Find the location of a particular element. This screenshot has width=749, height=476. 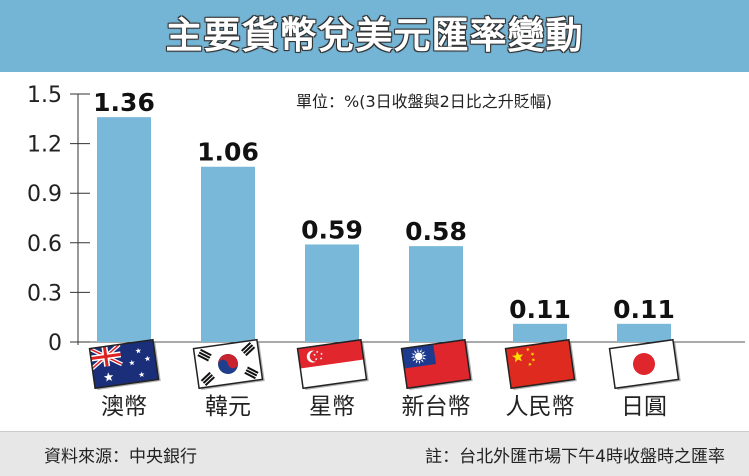

chart-title: 主要貨幣兌美元匯率變動 is located at coordinates (374, 35).